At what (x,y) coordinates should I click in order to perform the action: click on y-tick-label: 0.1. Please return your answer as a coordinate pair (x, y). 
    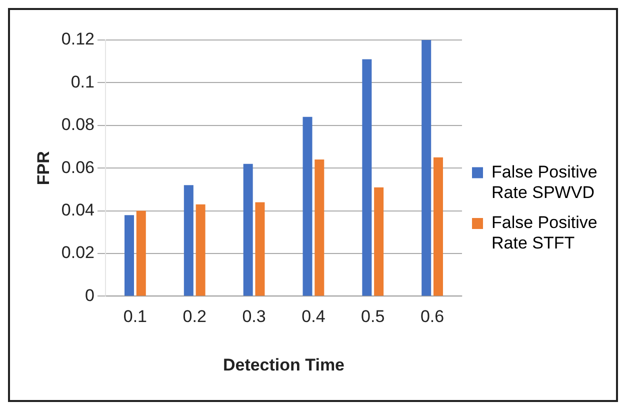
    Looking at the image, I should click on (82, 82).